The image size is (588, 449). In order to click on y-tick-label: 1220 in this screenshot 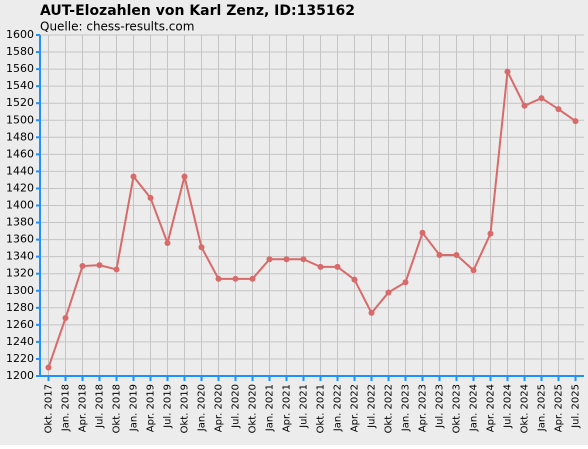, I will do `click(20, 358)`.